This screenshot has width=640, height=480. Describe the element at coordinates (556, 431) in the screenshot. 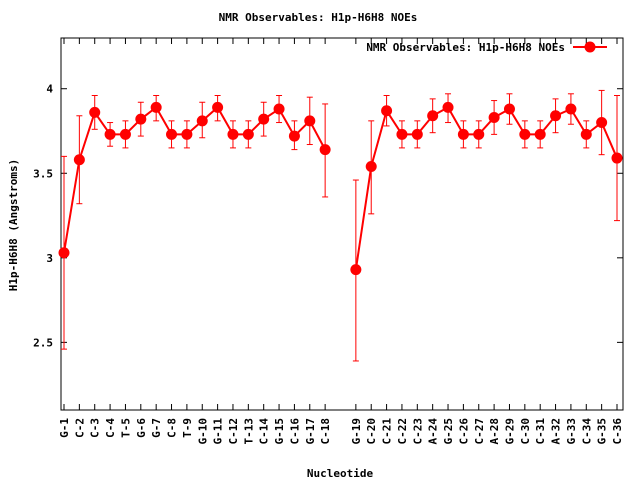

I see `x-tick-label: A-32` at that location.